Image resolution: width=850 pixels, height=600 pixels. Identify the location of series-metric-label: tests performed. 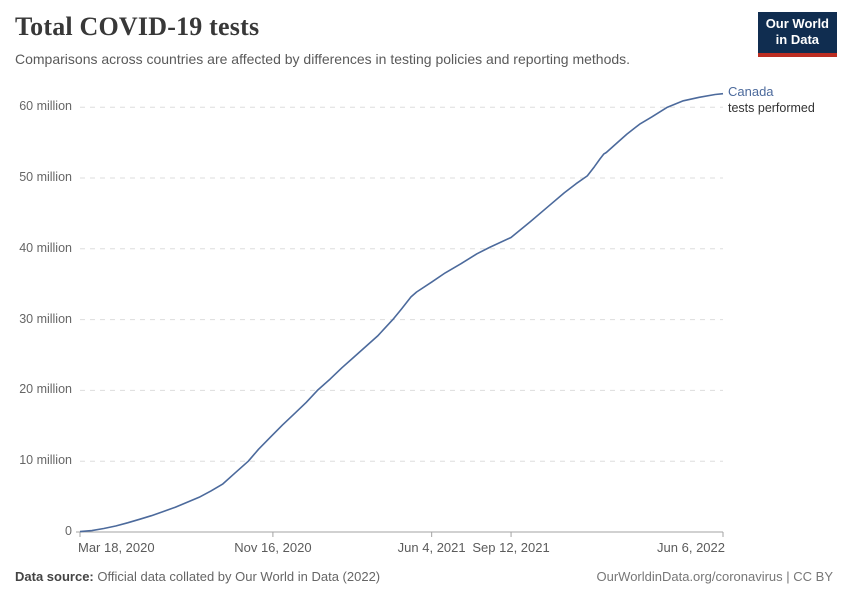
(771, 107).